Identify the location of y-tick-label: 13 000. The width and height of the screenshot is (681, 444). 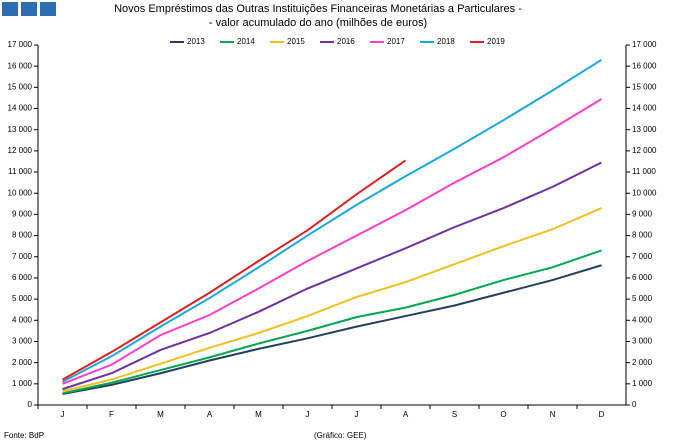
(20, 129).